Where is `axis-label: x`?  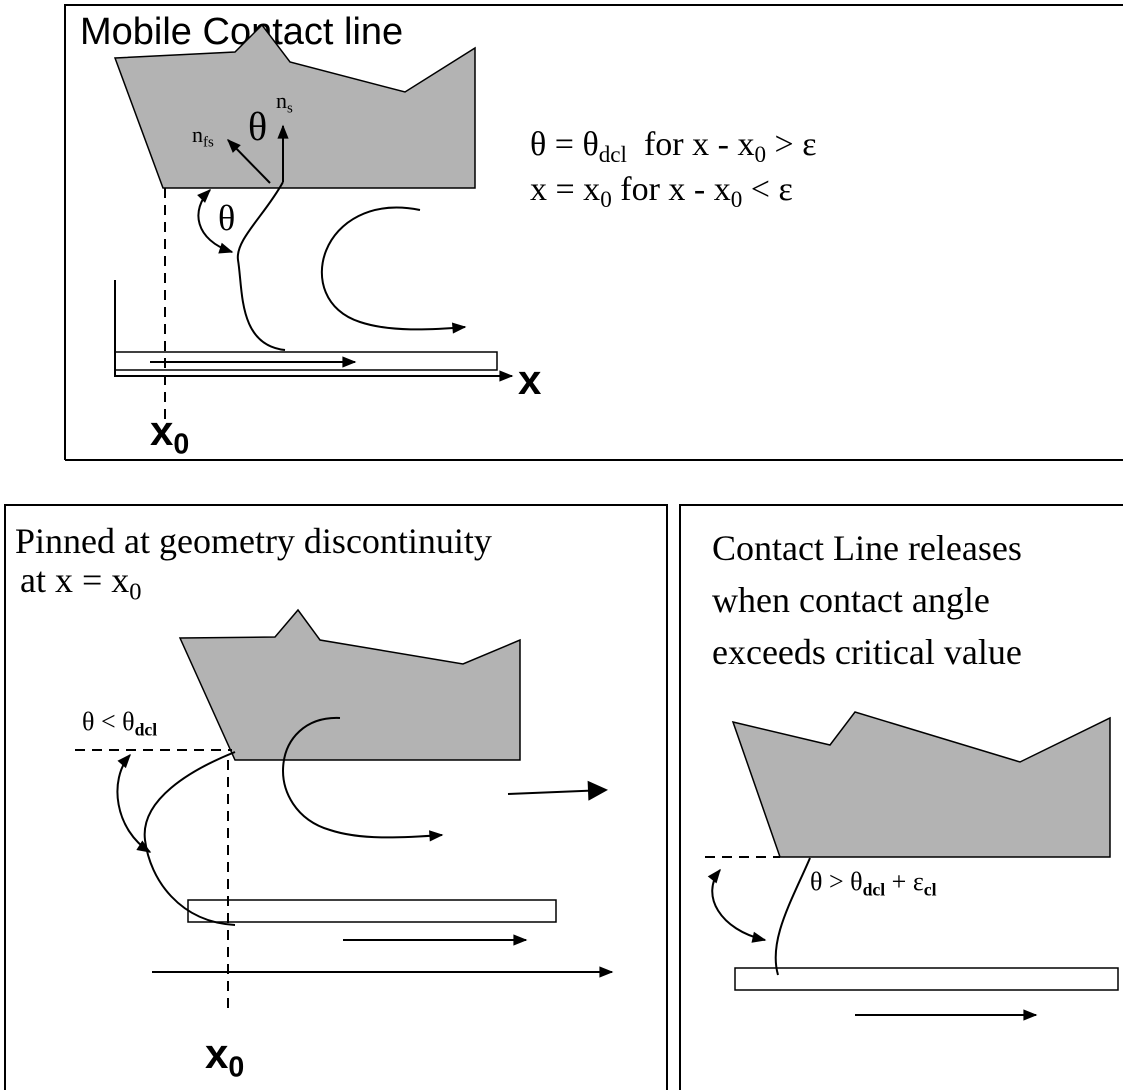
axis-label: x is located at coordinates (530, 379).